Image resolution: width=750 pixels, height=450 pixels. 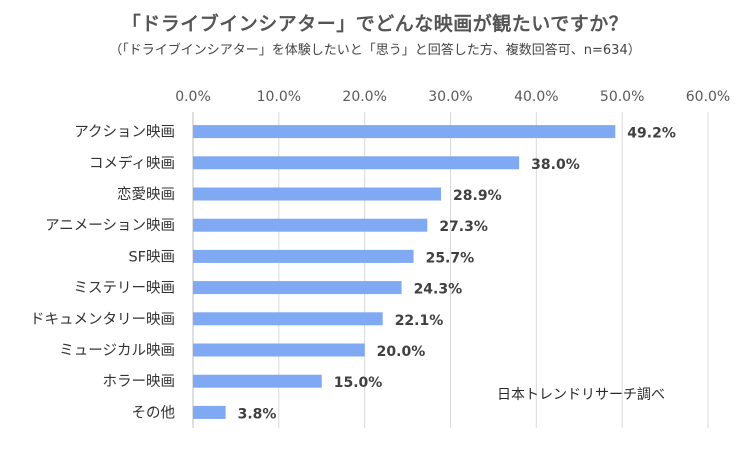 I want to click on category-label: SF映画, so click(x=151, y=256).